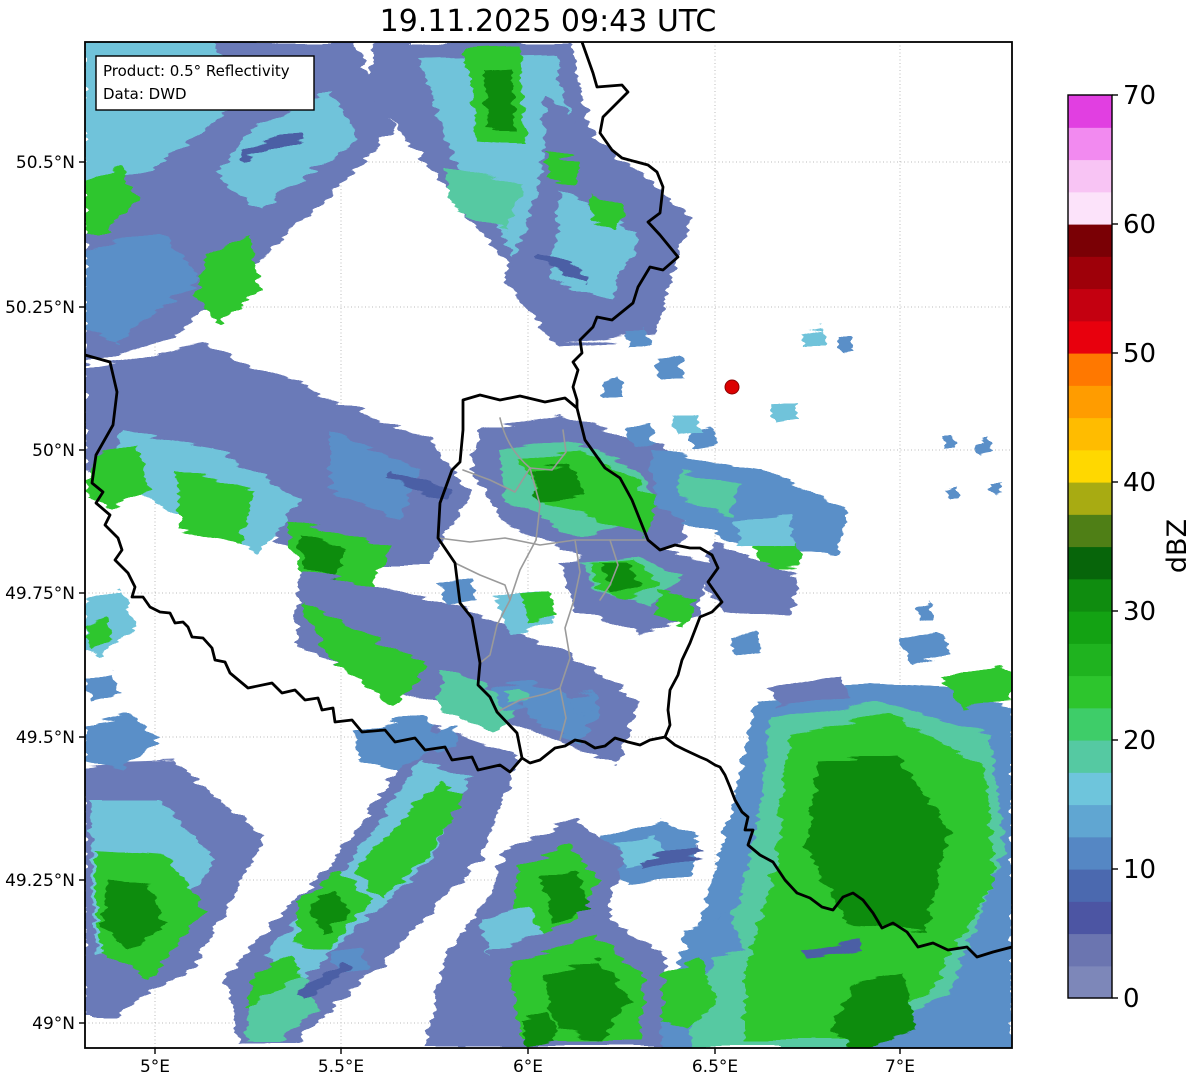 The height and width of the screenshot is (1081, 1202). What do you see at coordinates (1139, 612) in the screenshot?
I see `colorbar-tick-label: 30` at bounding box center [1139, 612].